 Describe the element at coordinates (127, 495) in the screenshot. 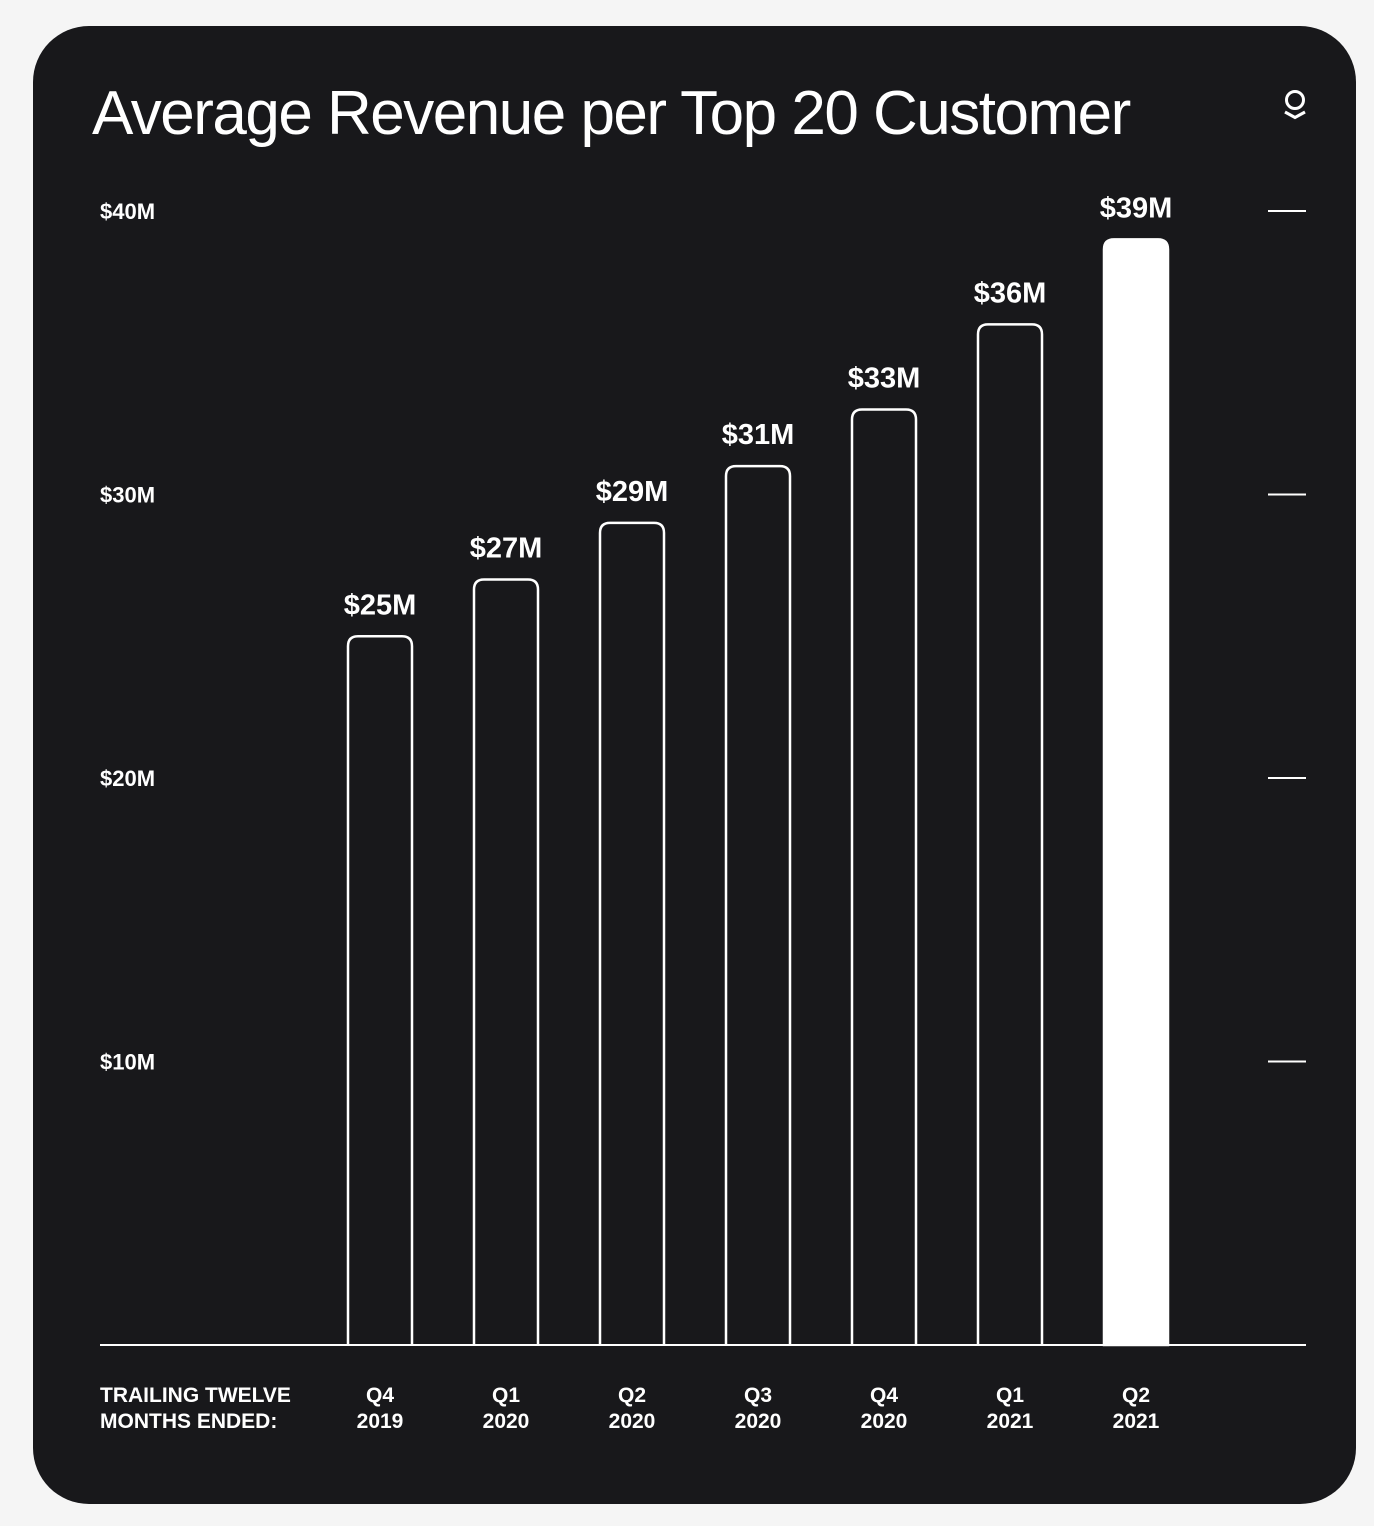

I see `y-tick-label: $30M` at that location.